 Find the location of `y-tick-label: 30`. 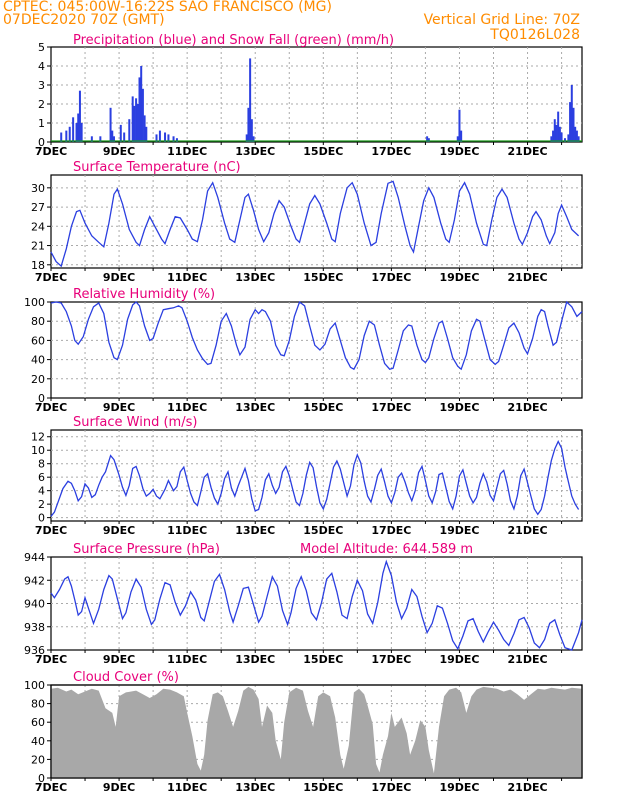

y-tick-label: 30 is located at coordinates (38, 188).